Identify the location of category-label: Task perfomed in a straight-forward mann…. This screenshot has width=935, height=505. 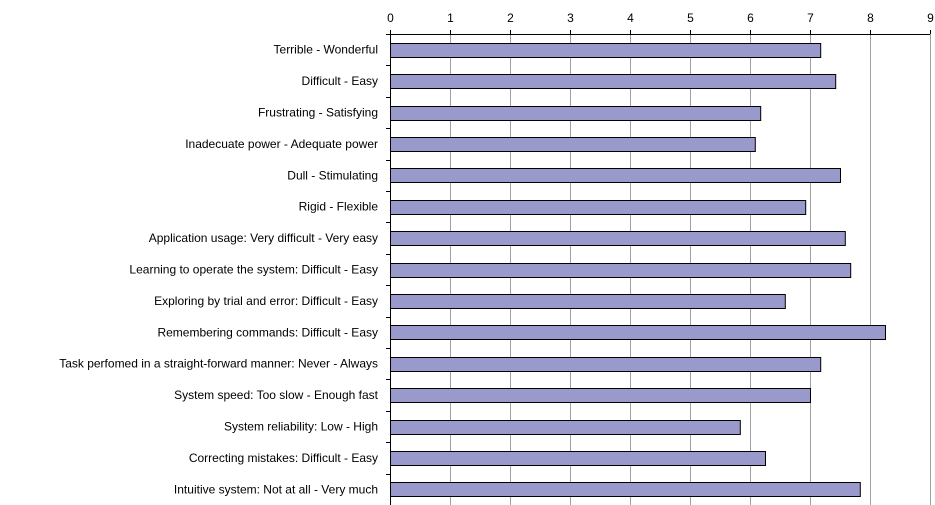
(218, 364).